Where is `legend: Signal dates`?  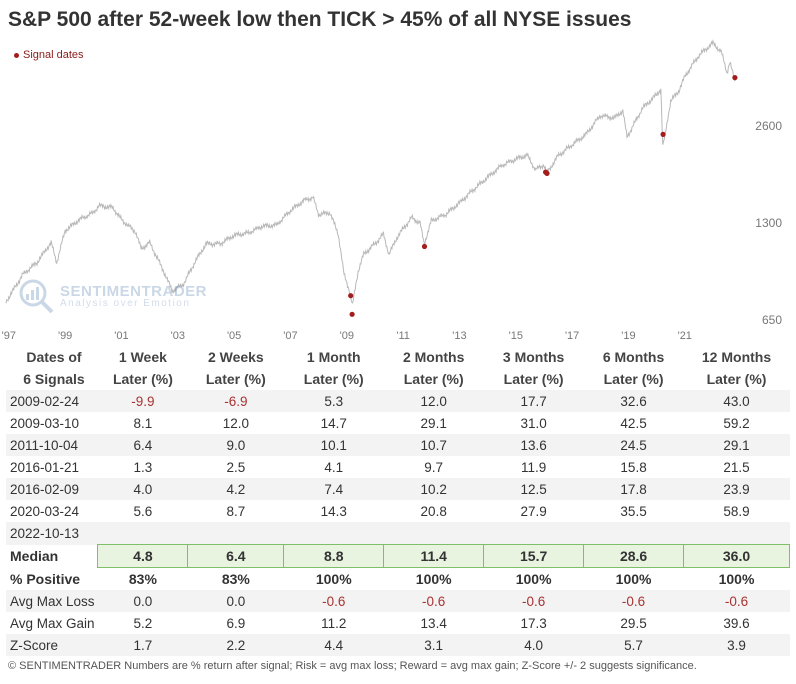
legend: Signal dates is located at coordinates (49, 55).